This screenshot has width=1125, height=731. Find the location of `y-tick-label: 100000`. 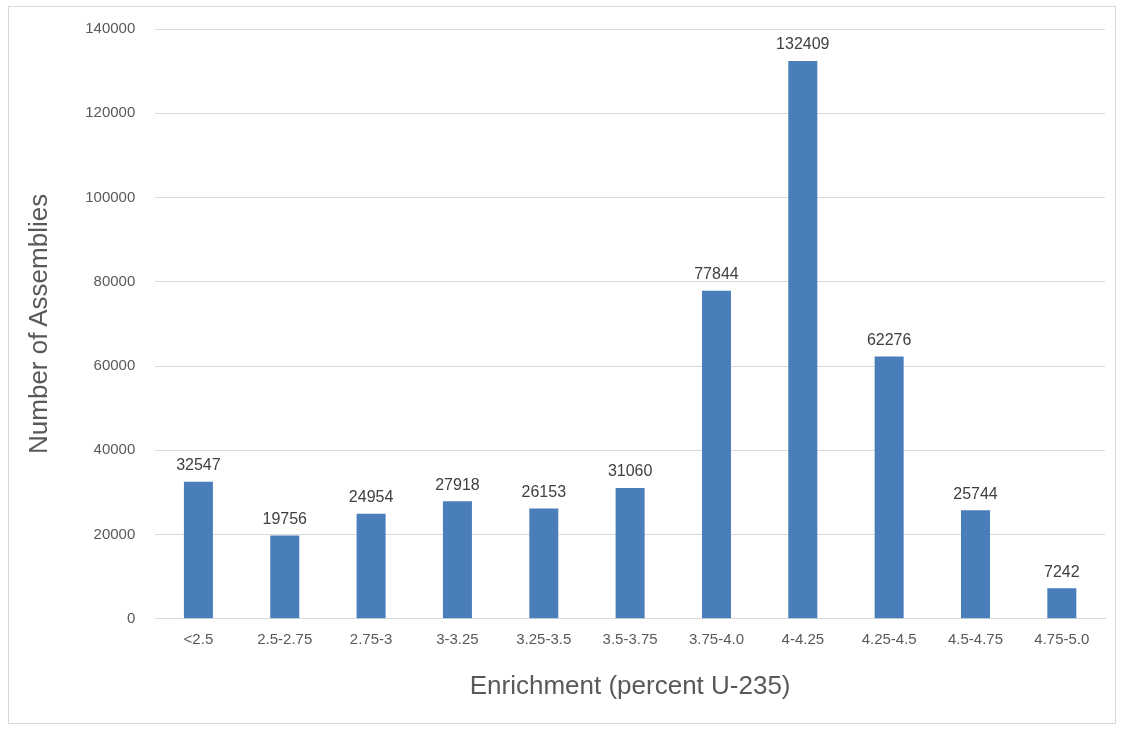

y-tick-label: 100000 is located at coordinates (110, 196).